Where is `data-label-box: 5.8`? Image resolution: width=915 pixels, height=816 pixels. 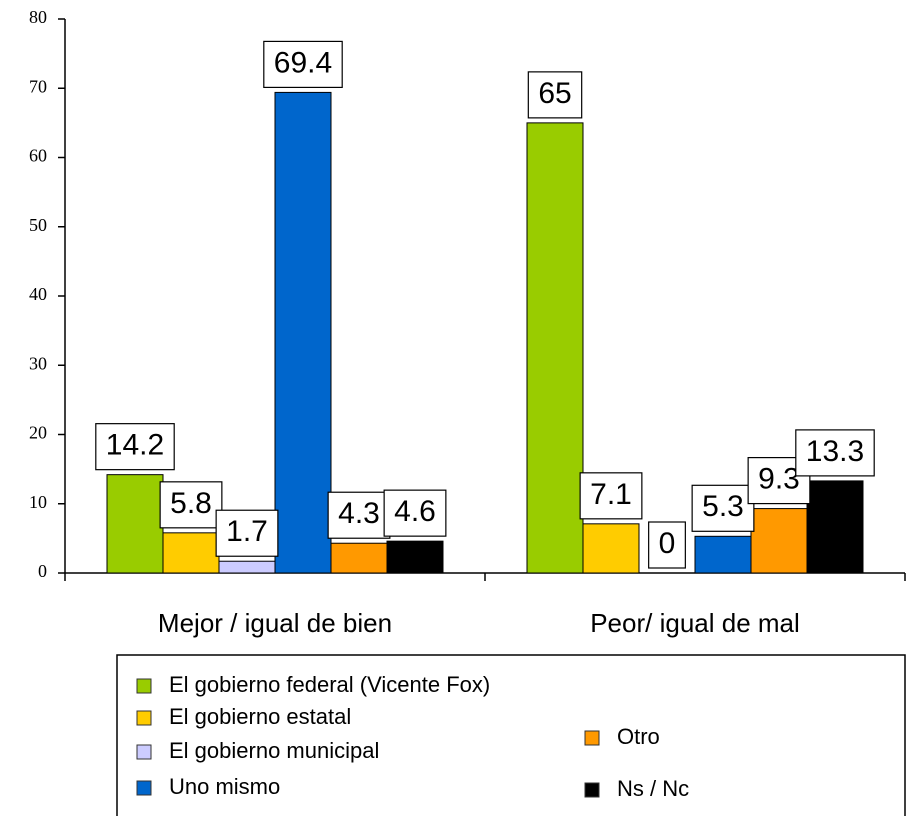 data-label-box: 5.8 is located at coordinates (191, 505).